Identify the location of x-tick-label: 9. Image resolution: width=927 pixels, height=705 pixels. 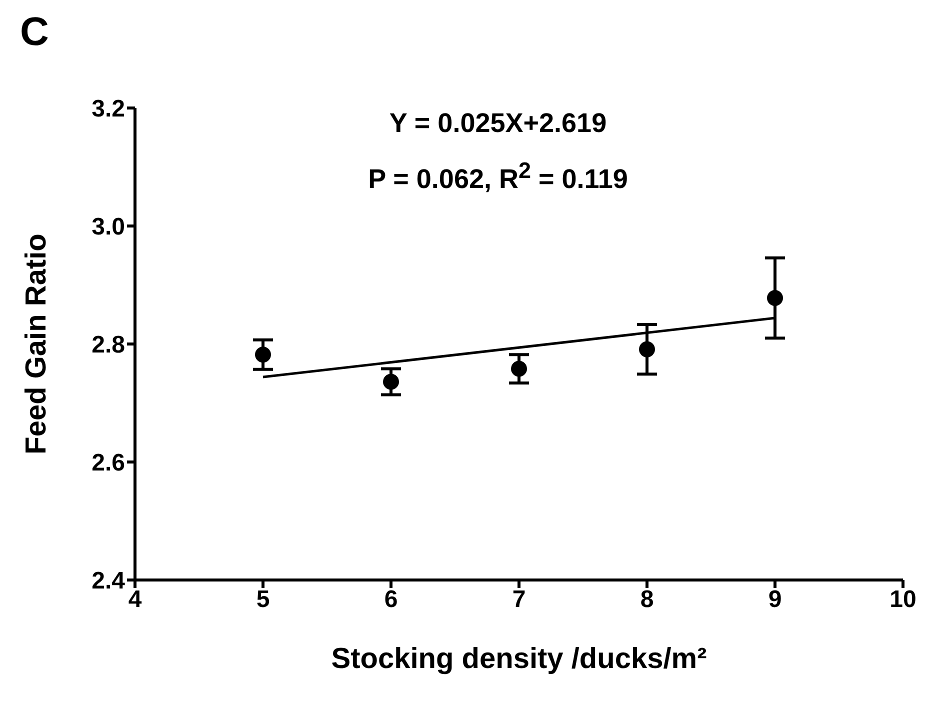
(775, 600).